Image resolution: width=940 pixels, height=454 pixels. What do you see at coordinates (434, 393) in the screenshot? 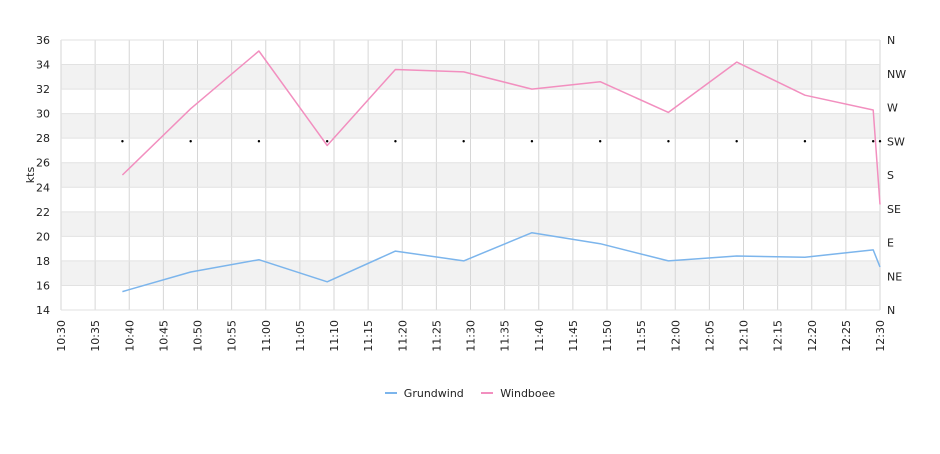
I see `legend-label-grundwind: Grundwind` at bounding box center [434, 393].